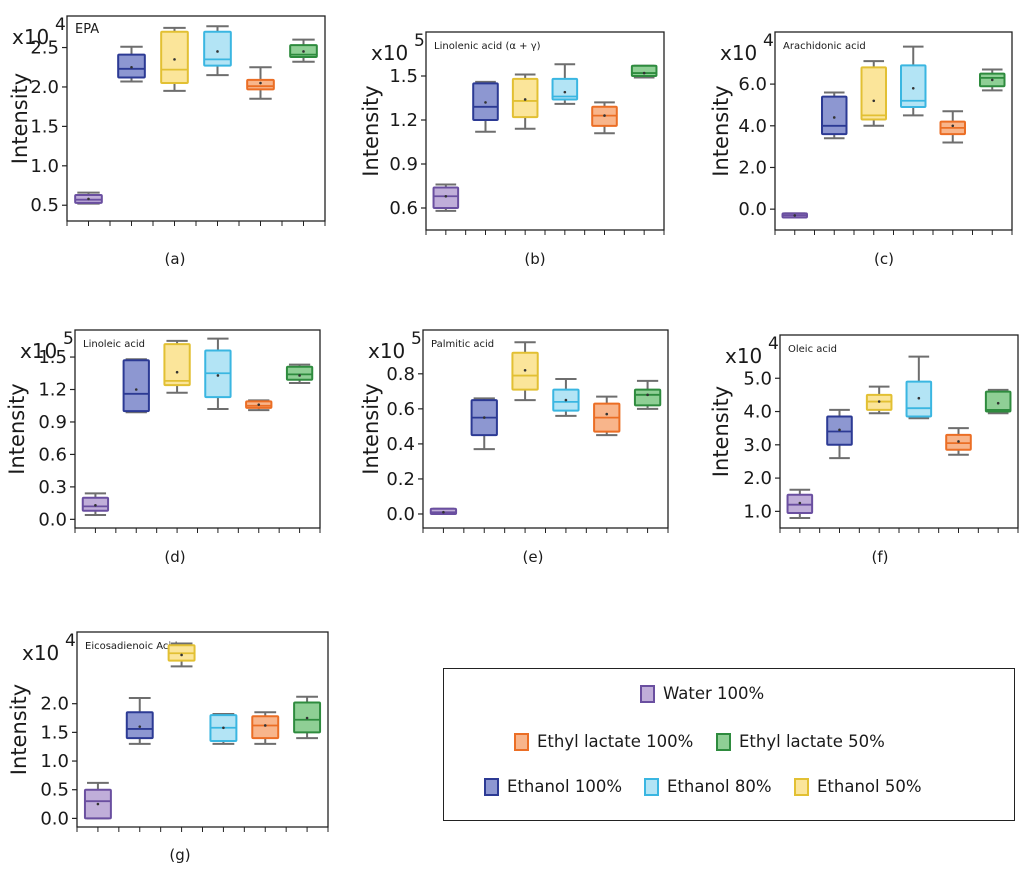 The height and width of the screenshot is (870, 1019). Describe the element at coordinates (615, 741) in the screenshot. I see `legend-label-ethyl-lactate-100: Ethyl lactate 100%` at that location.